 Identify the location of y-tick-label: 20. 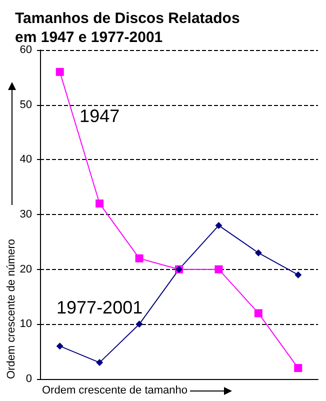
(26, 269).